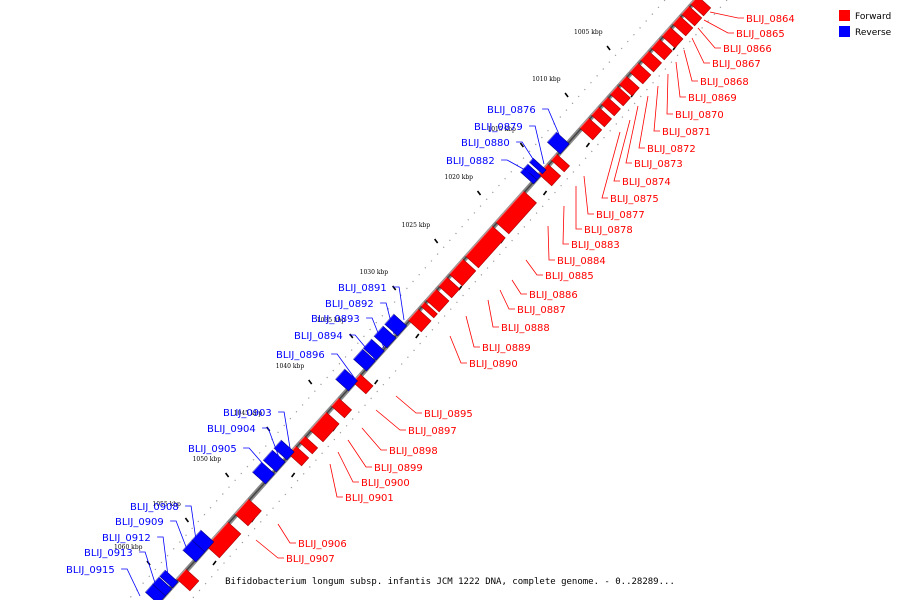 The width and height of the screenshot is (900, 600). What do you see at coordinates (581, 261) in the screenshot?
I see `gene-label: BLIJ_0884` at bounding box center [581, 261].